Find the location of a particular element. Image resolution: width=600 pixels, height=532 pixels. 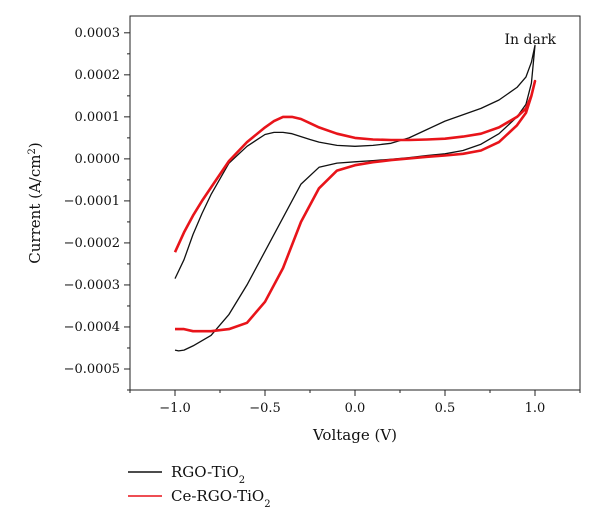

x-axis-label: Voltage (V) is located at coordinates (354, 435).